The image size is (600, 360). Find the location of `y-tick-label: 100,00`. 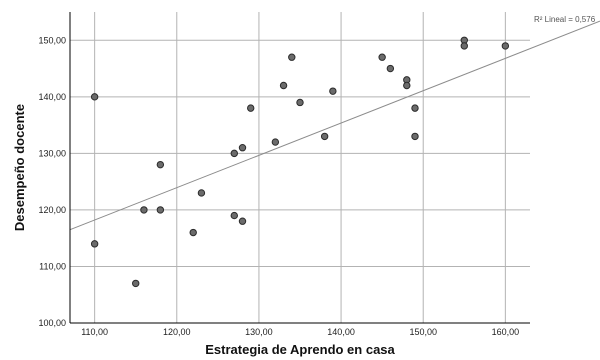

y-tick-label: 100,00 is located at coordinates (52, 323).